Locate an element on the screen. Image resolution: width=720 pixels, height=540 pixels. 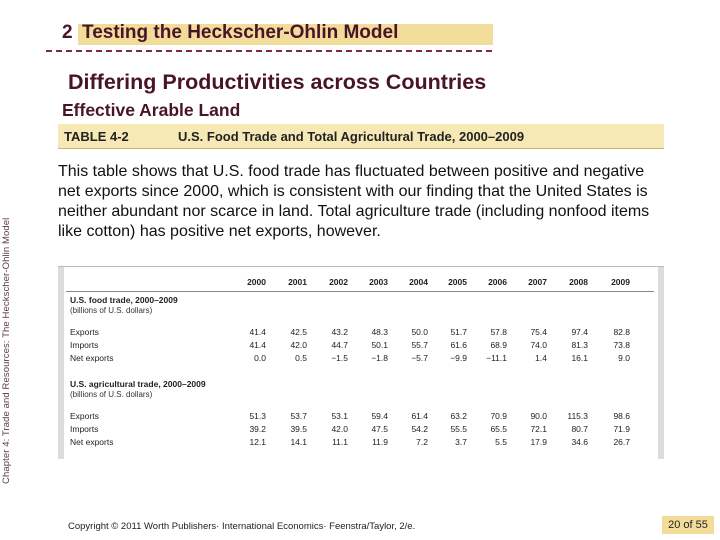
table-cell: 3.7 is located at coordinates (461, 442).